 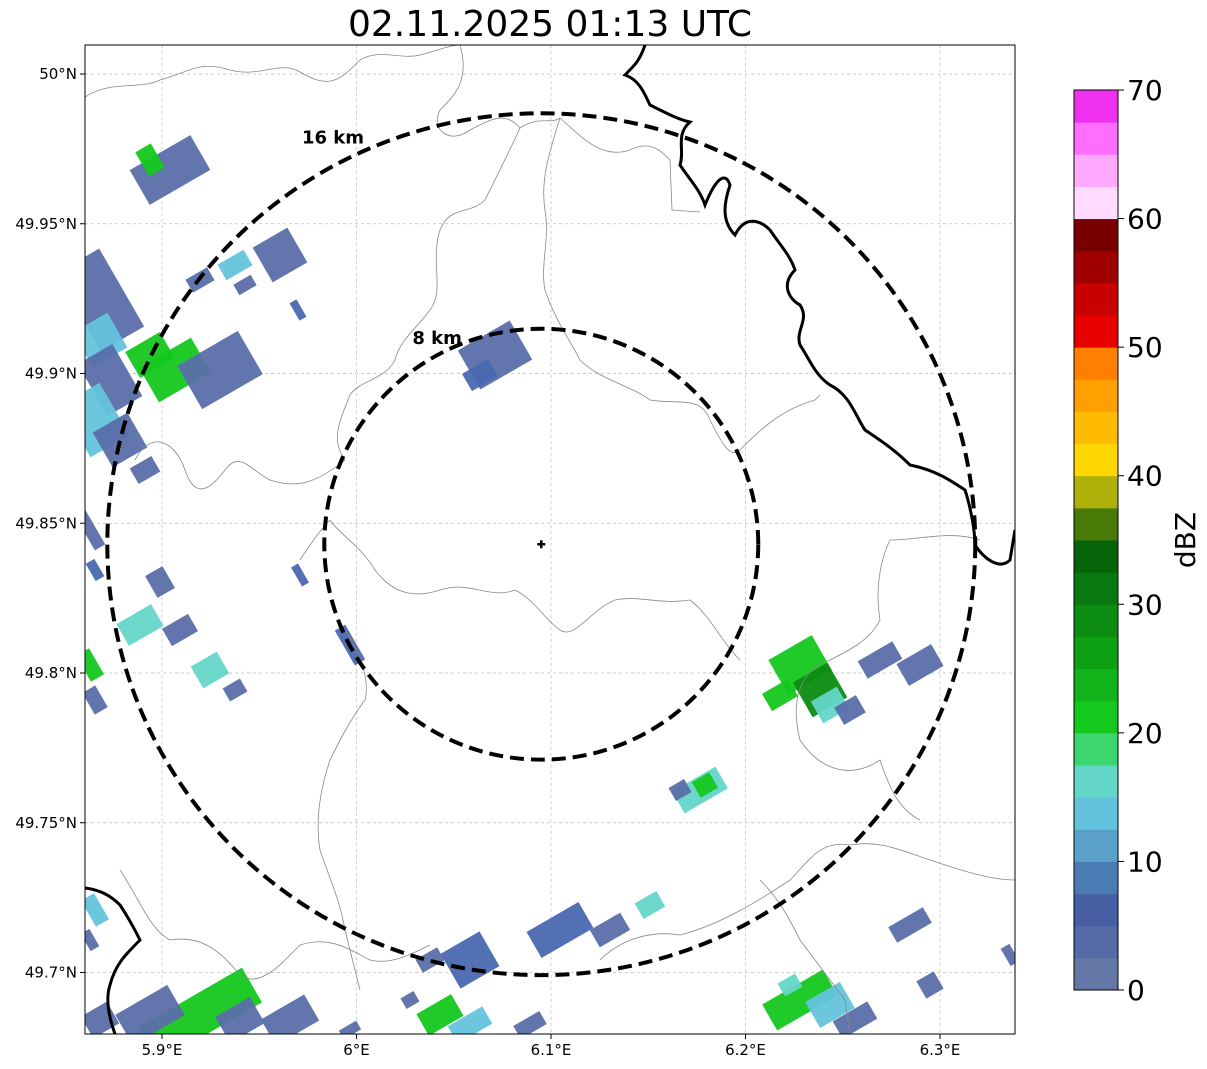 What do you see at coordinates (58, 74) in the screenshot?
I see `lat-tick-label: 50°N` at bounding box center [58, 74].